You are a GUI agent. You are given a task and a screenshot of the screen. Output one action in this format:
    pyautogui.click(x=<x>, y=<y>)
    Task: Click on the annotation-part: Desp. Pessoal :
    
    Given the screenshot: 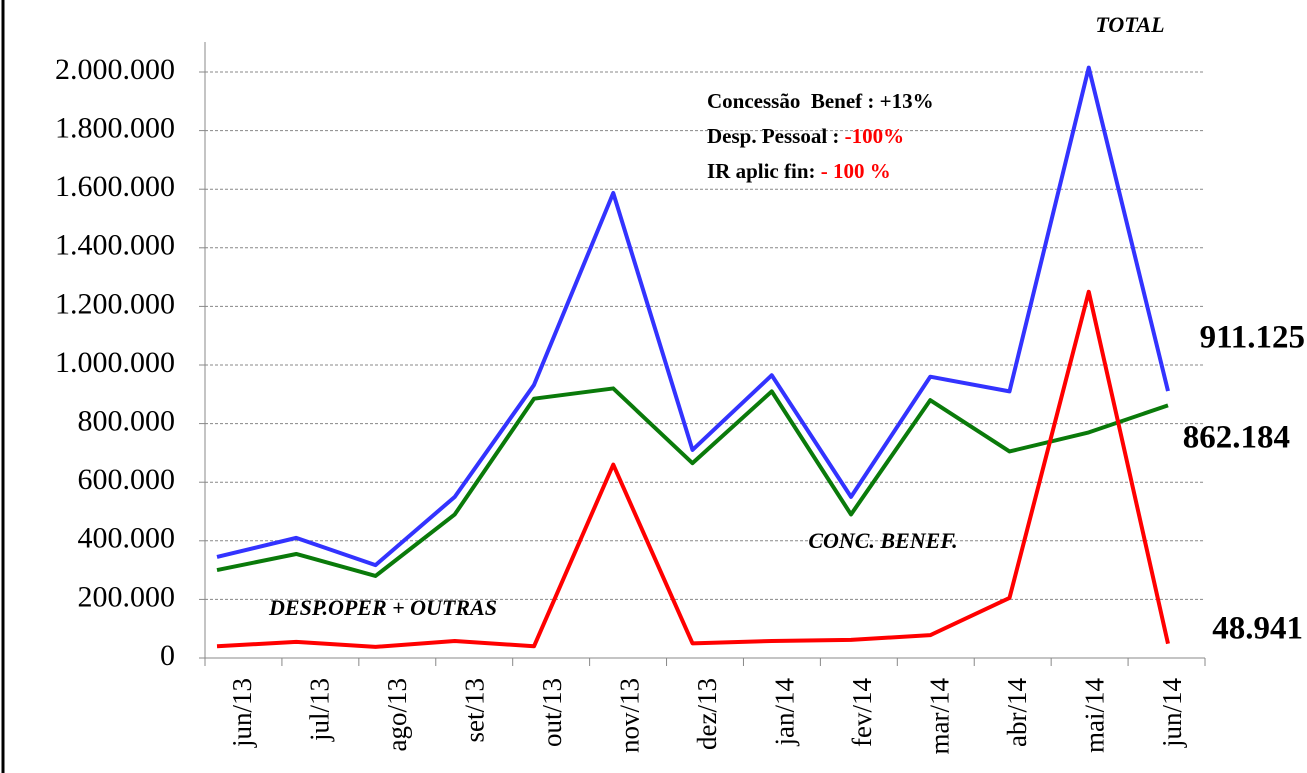 What is the action you would take?
    pyautogui.click(x=776, y=136)
    